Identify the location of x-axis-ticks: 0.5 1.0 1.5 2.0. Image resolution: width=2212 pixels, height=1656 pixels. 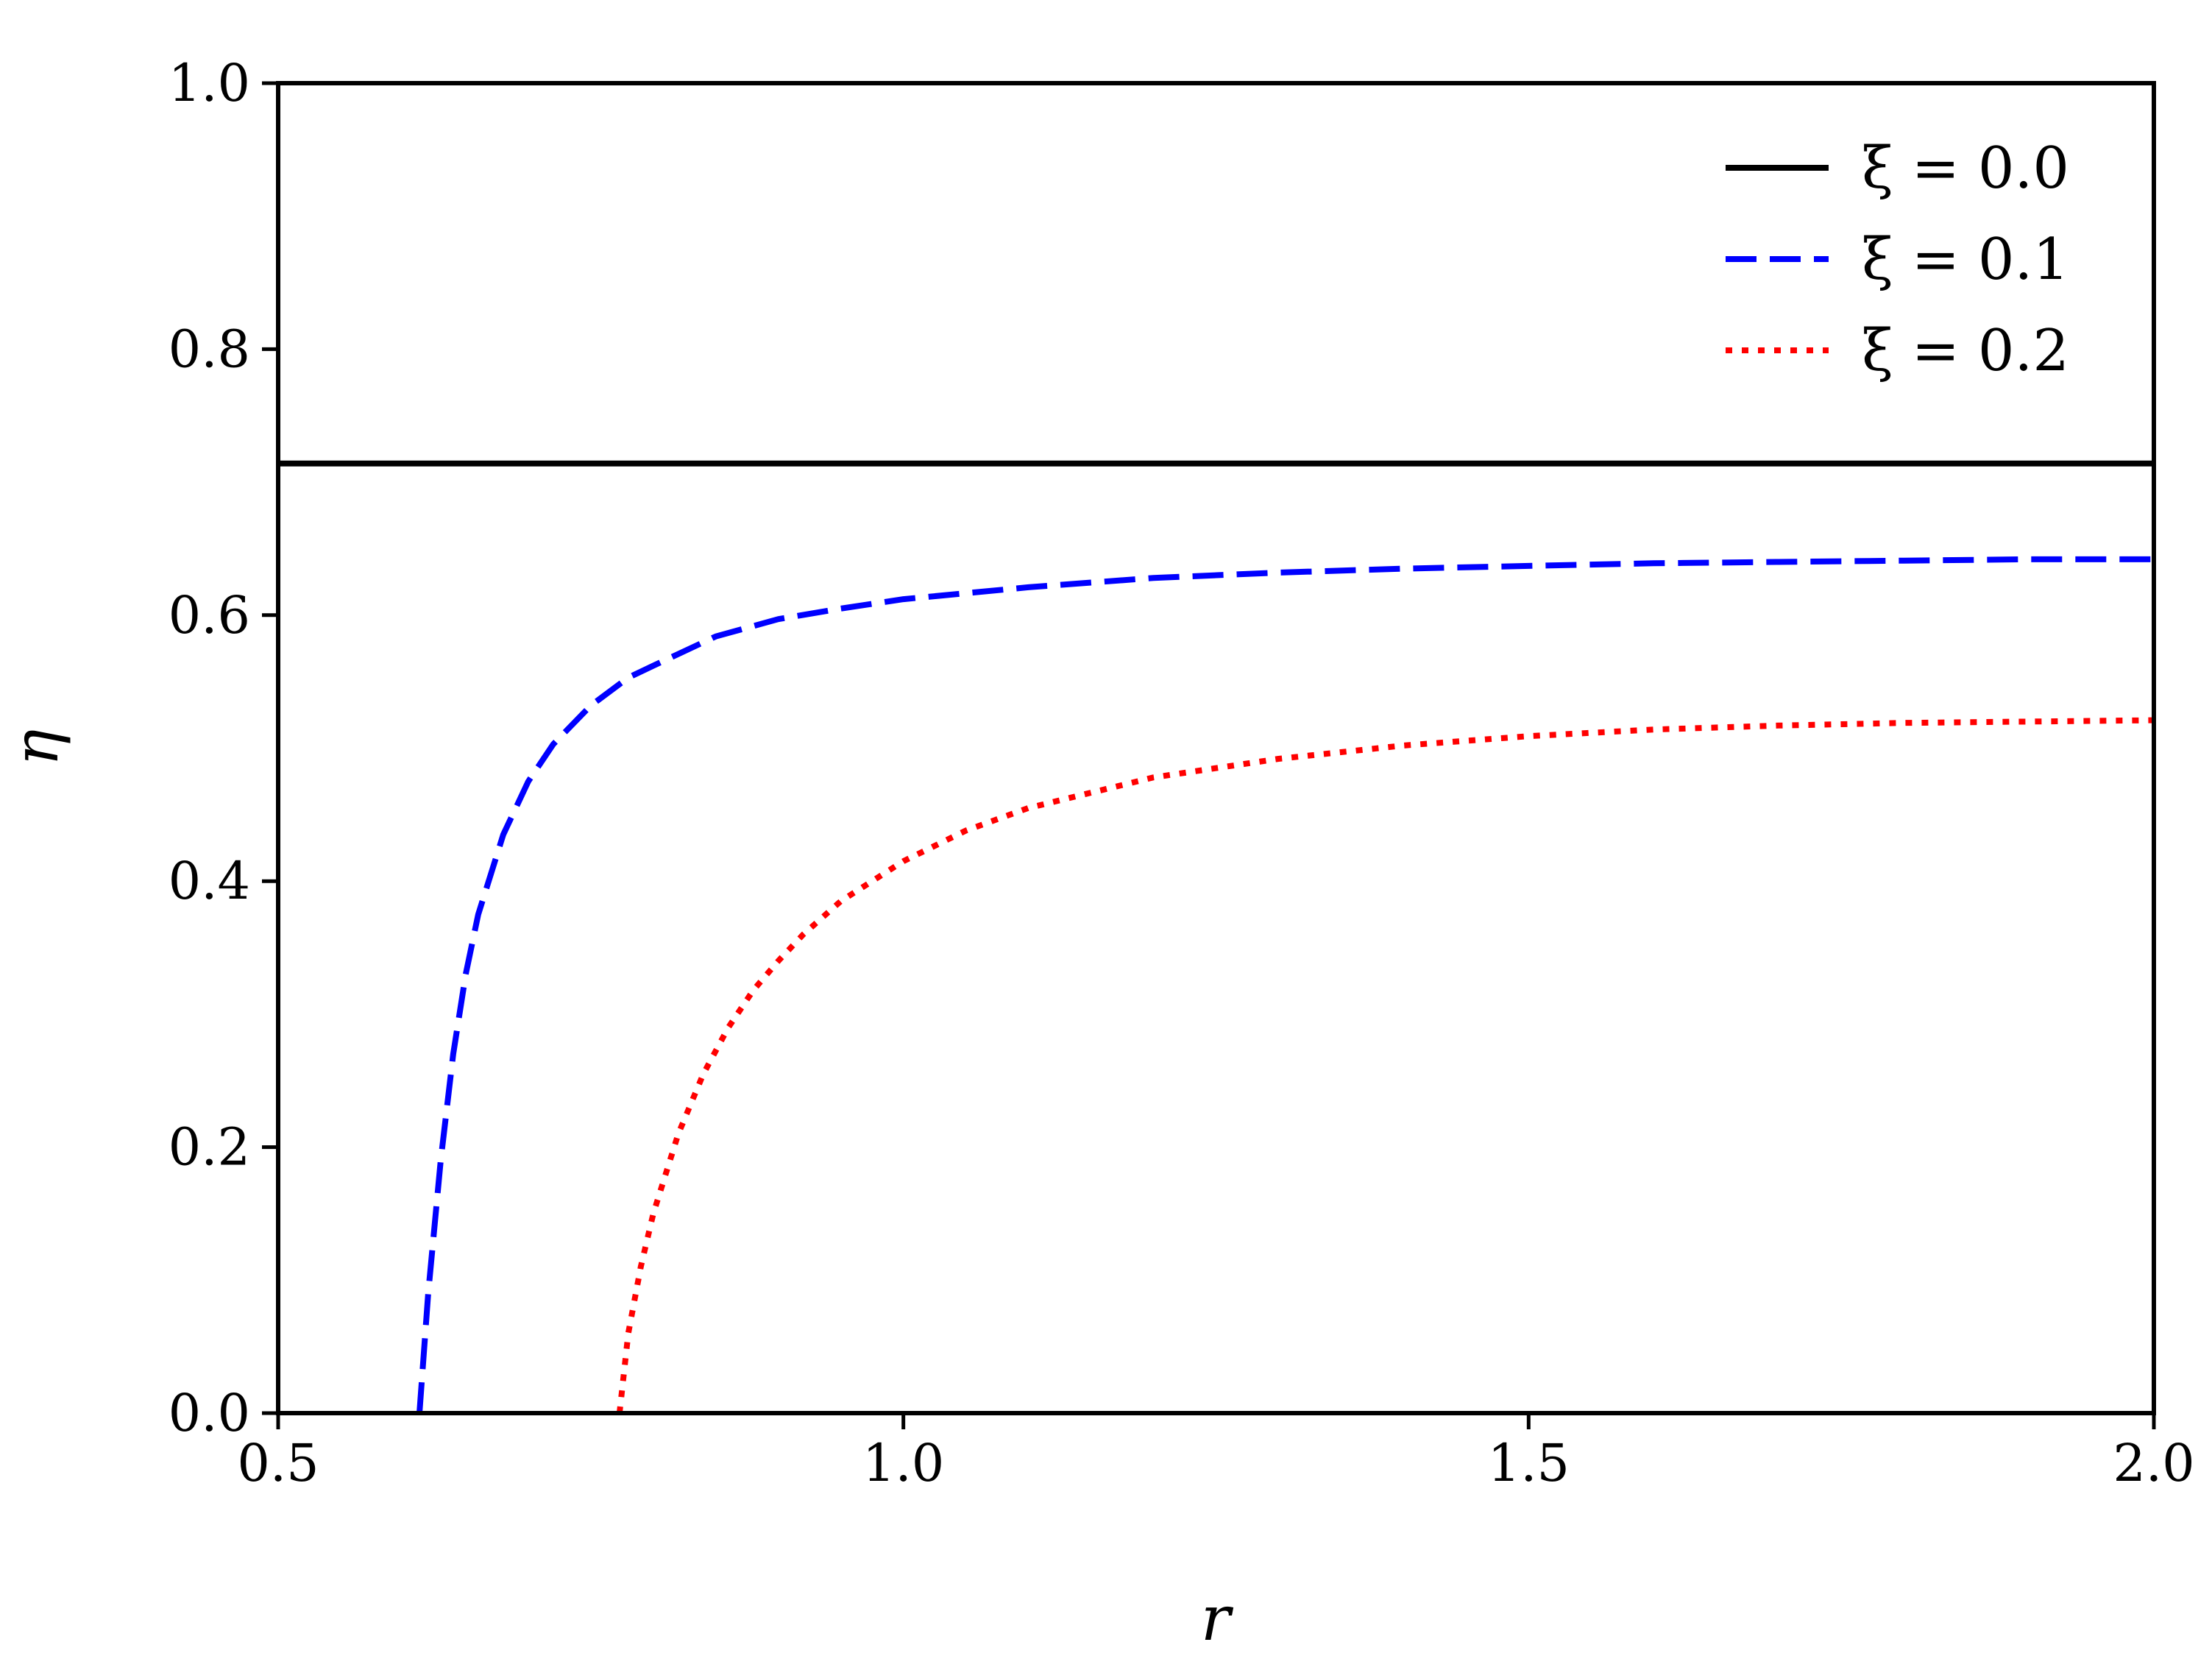
(1216, 1453).